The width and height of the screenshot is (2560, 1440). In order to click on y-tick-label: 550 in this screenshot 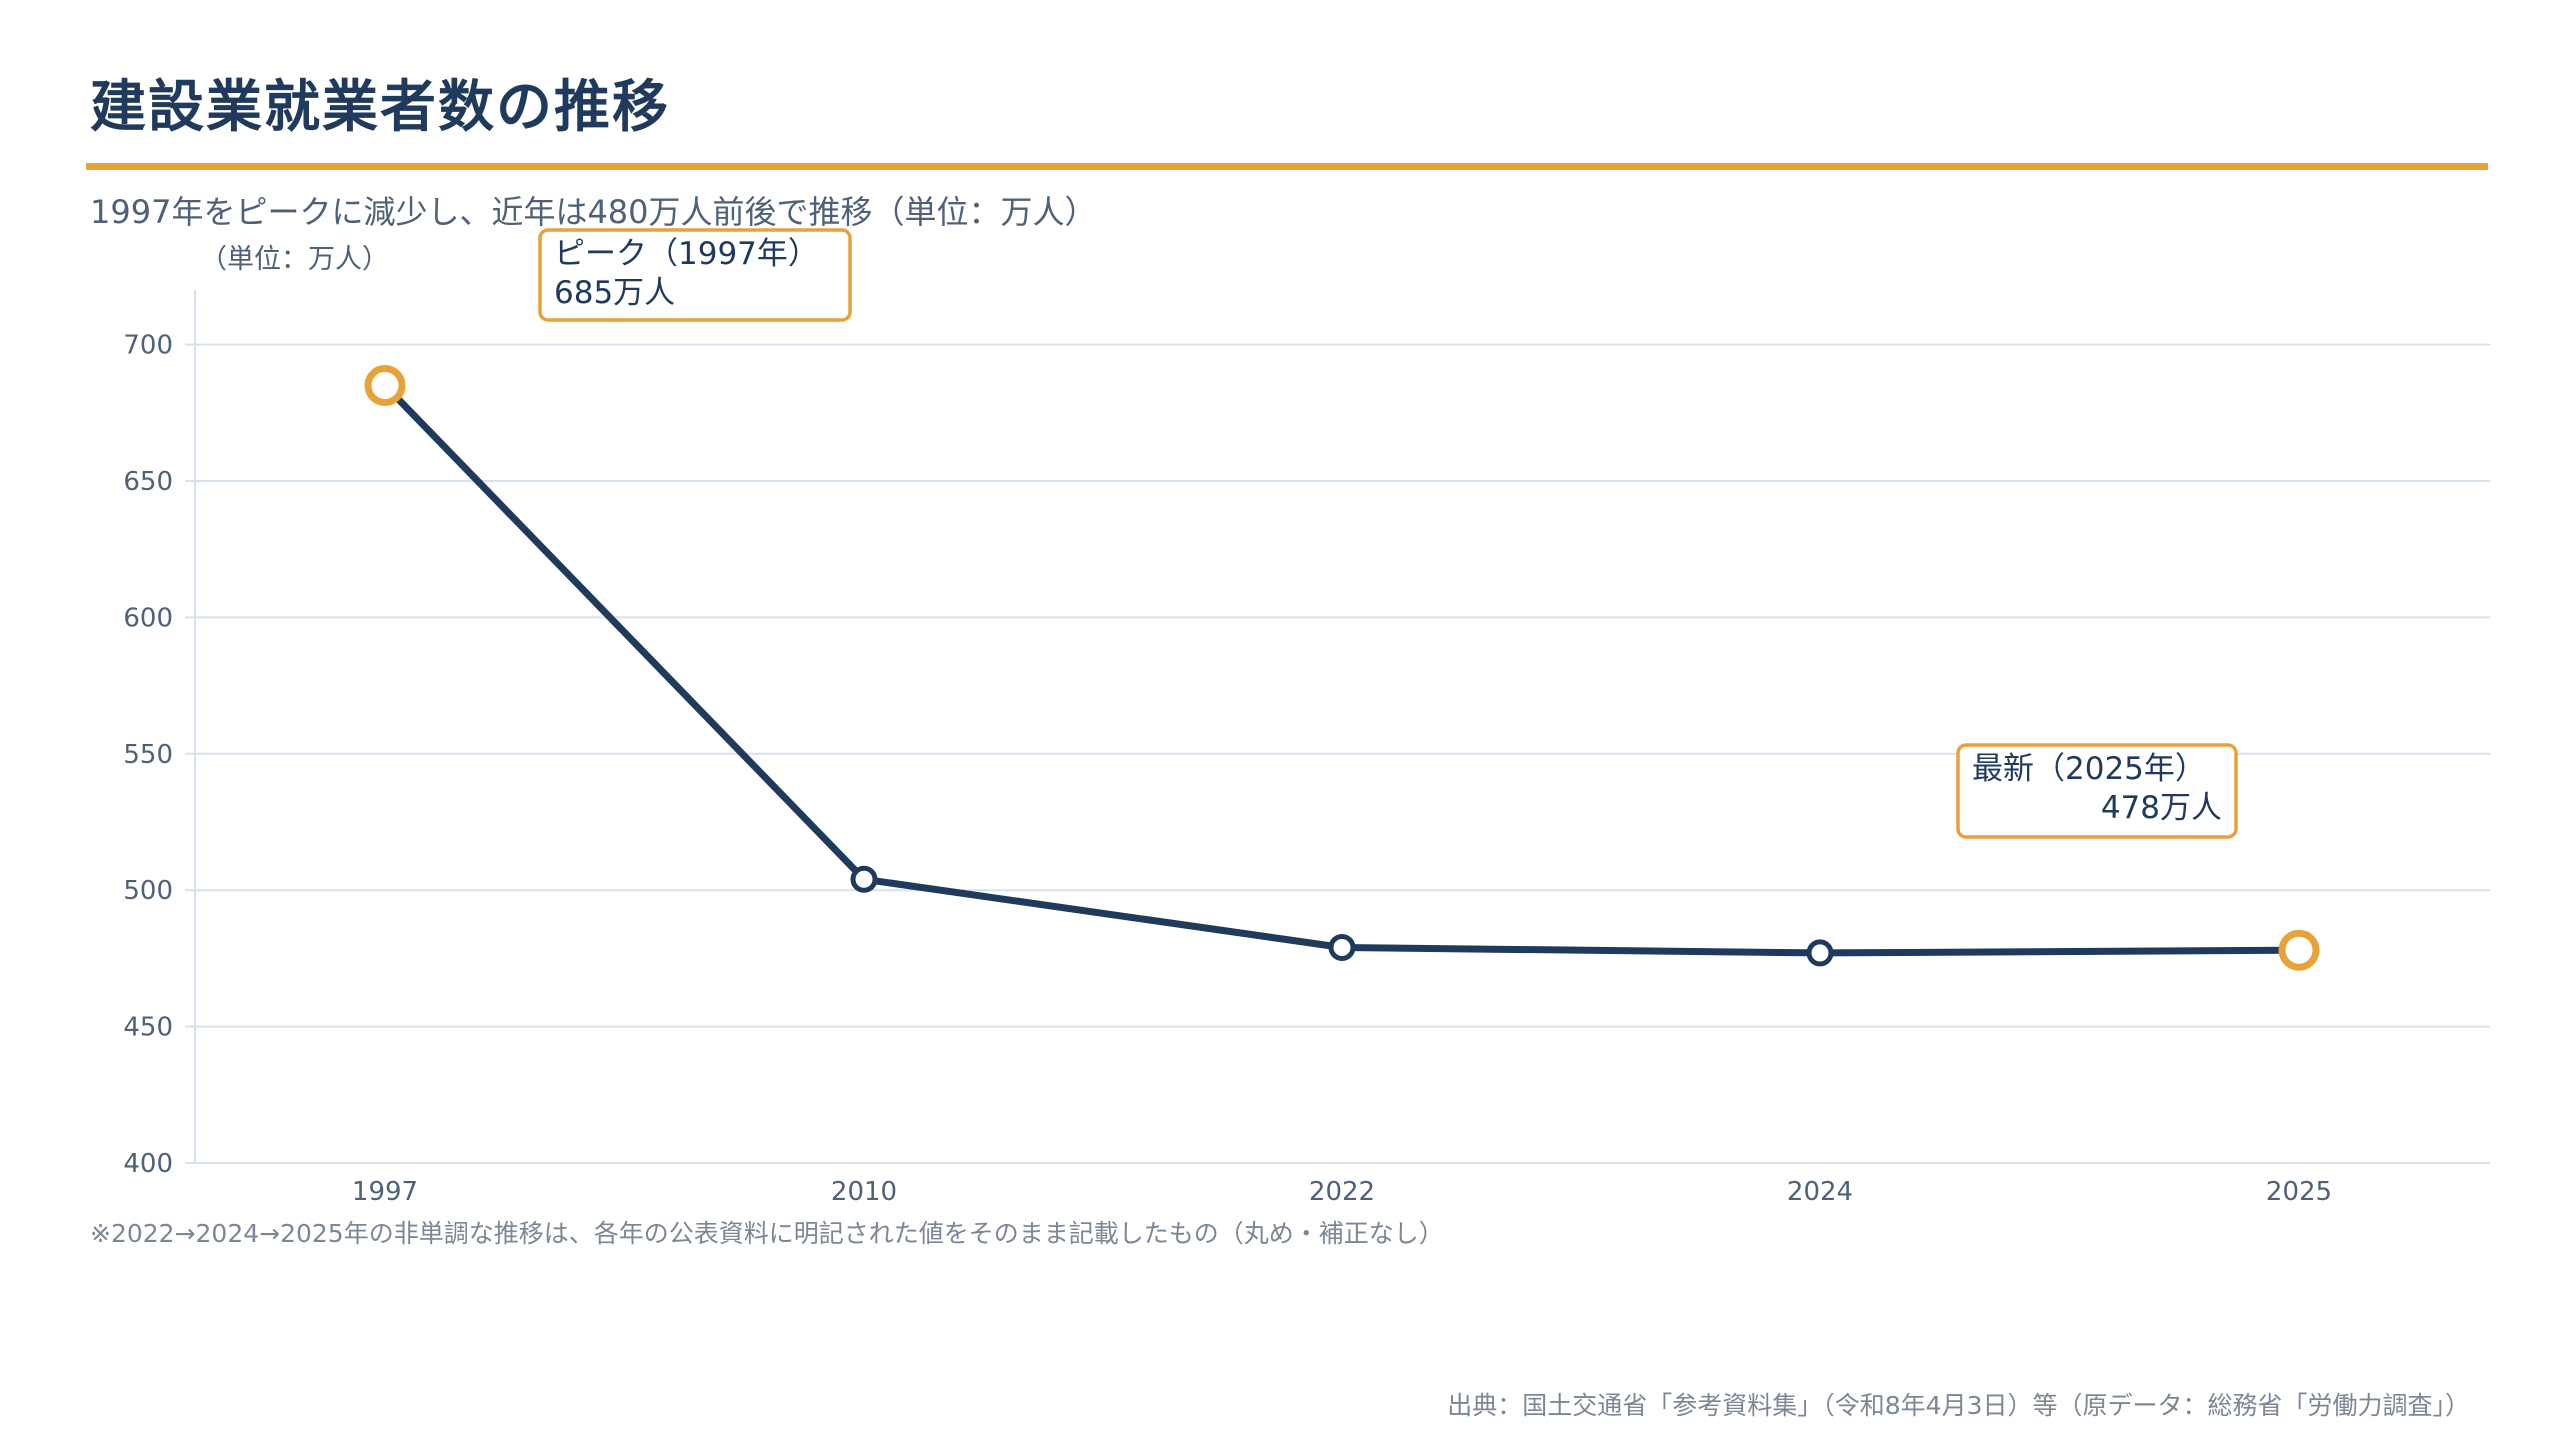, I will do `click(148, 755)`.